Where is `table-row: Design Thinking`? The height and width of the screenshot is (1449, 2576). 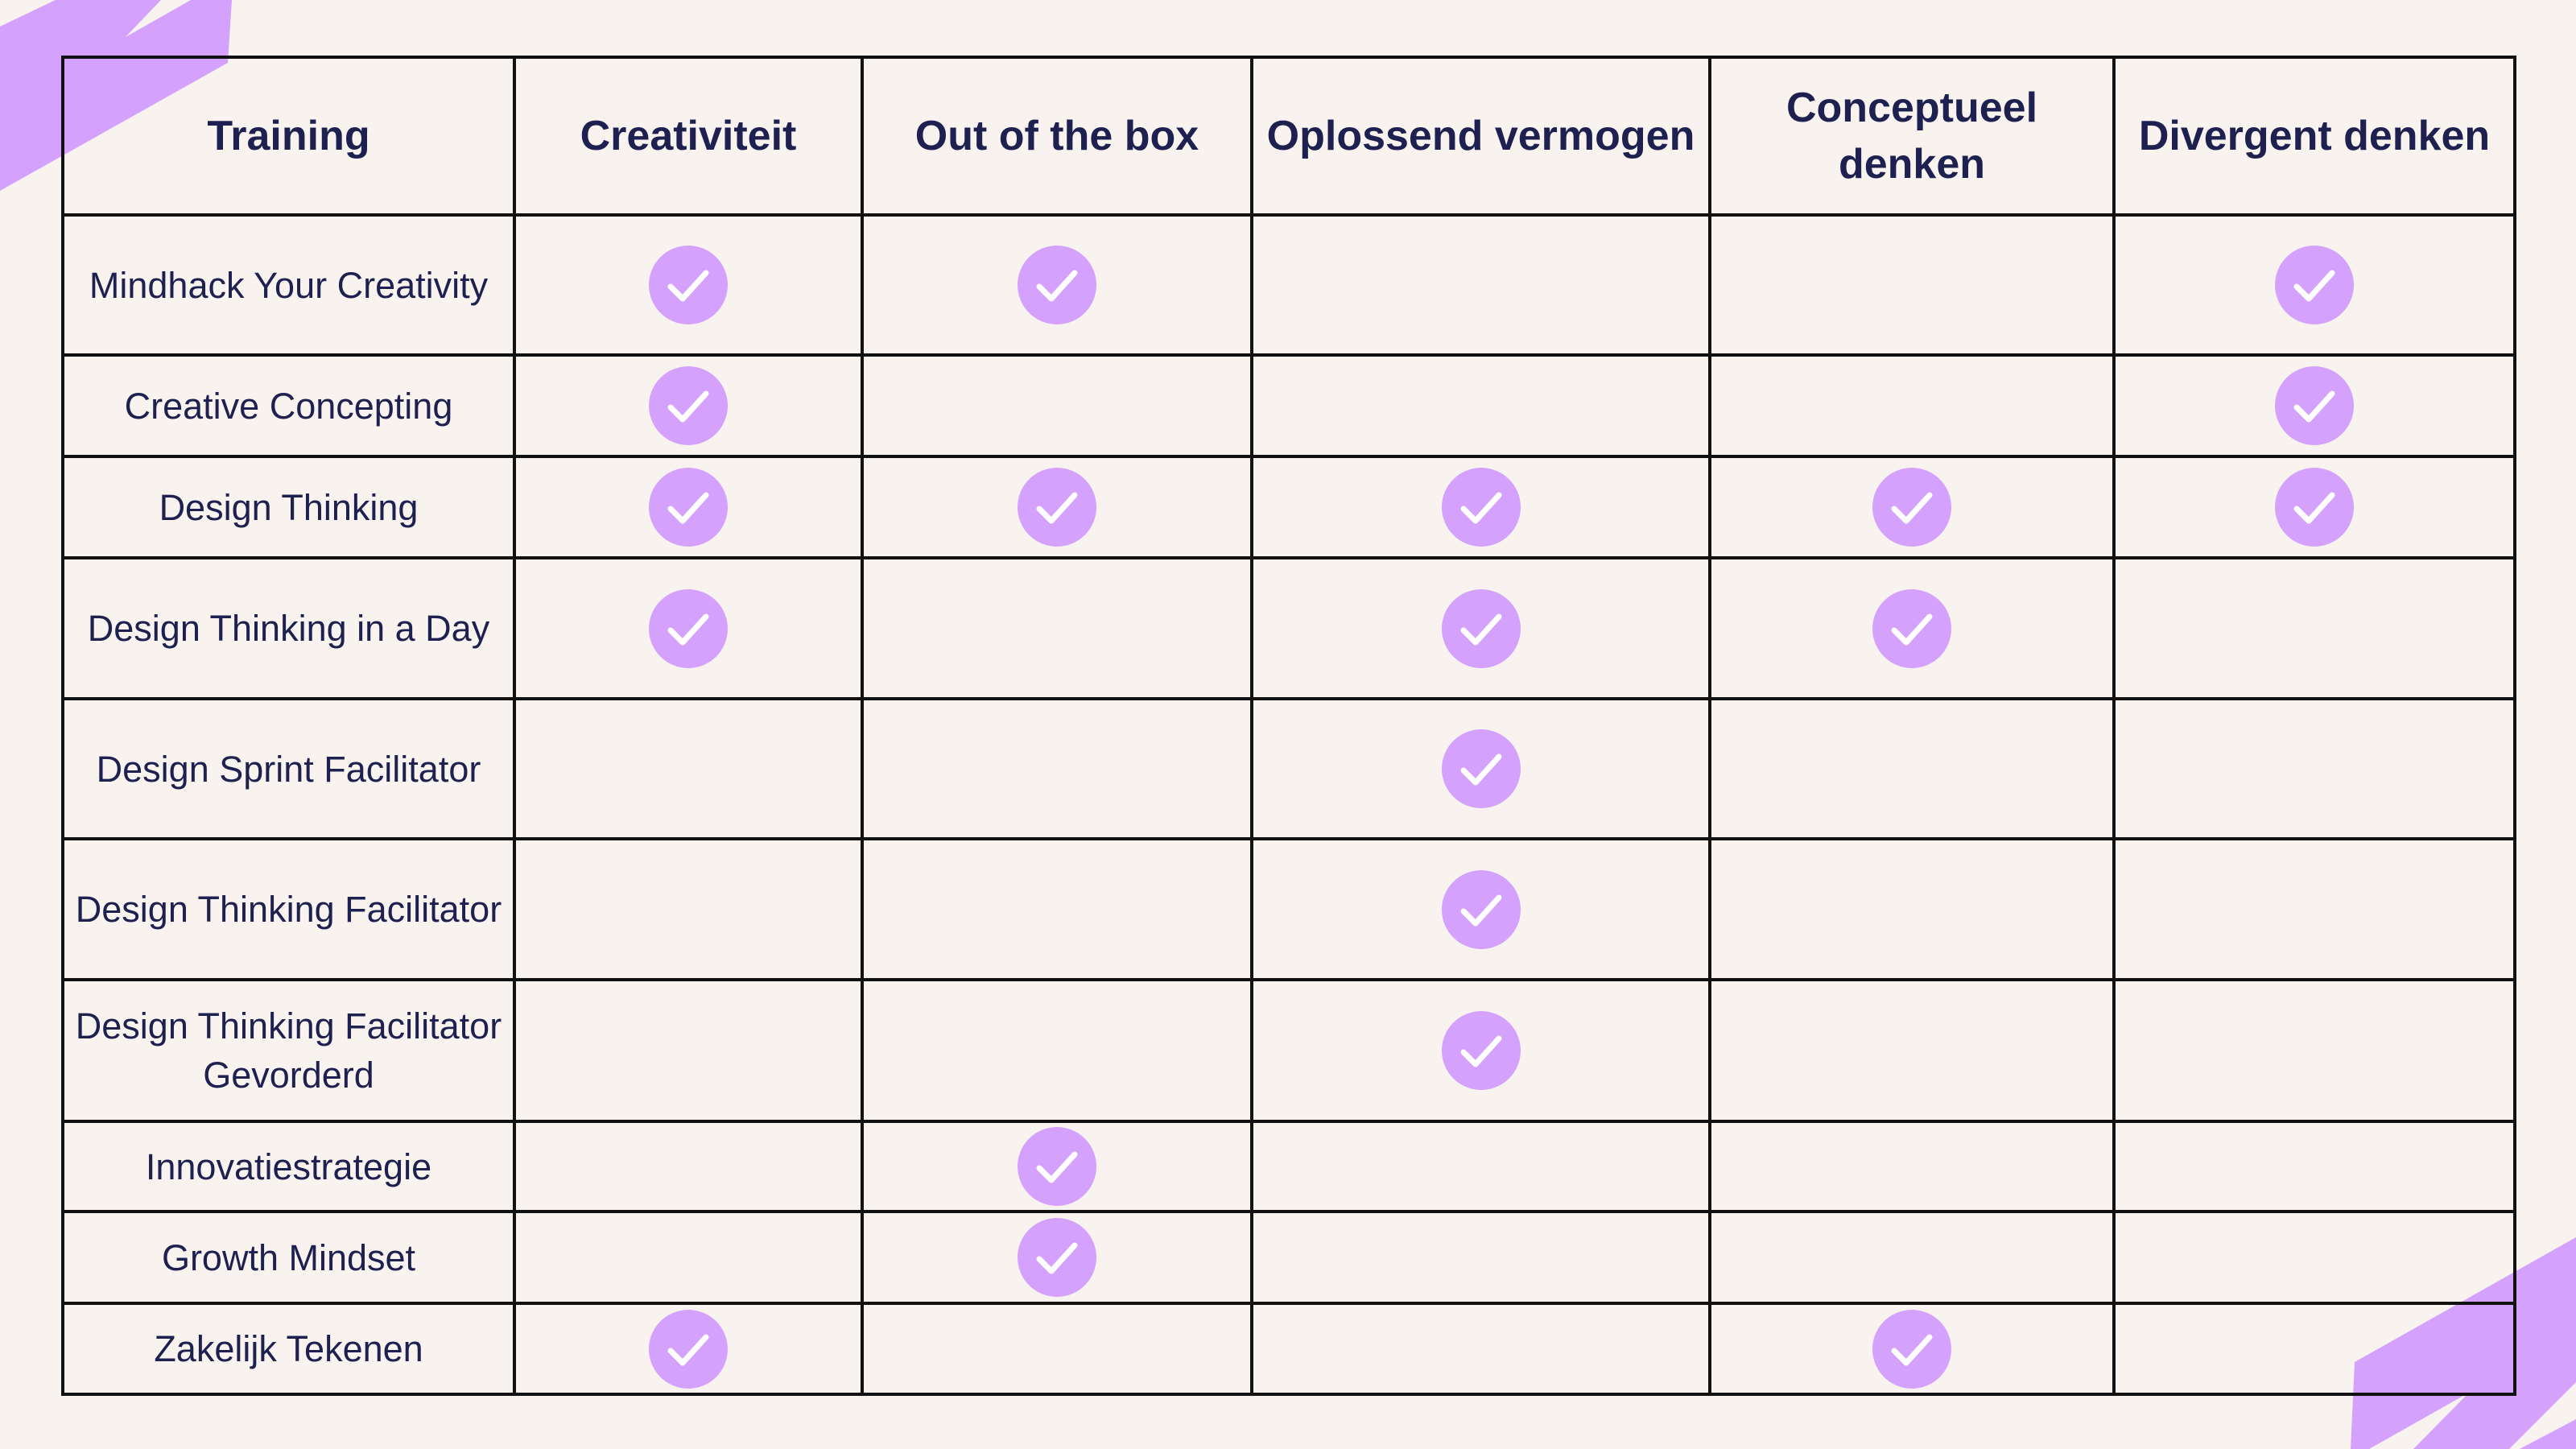
table-row: Design Thinking is located at coordinates (1288, 507).